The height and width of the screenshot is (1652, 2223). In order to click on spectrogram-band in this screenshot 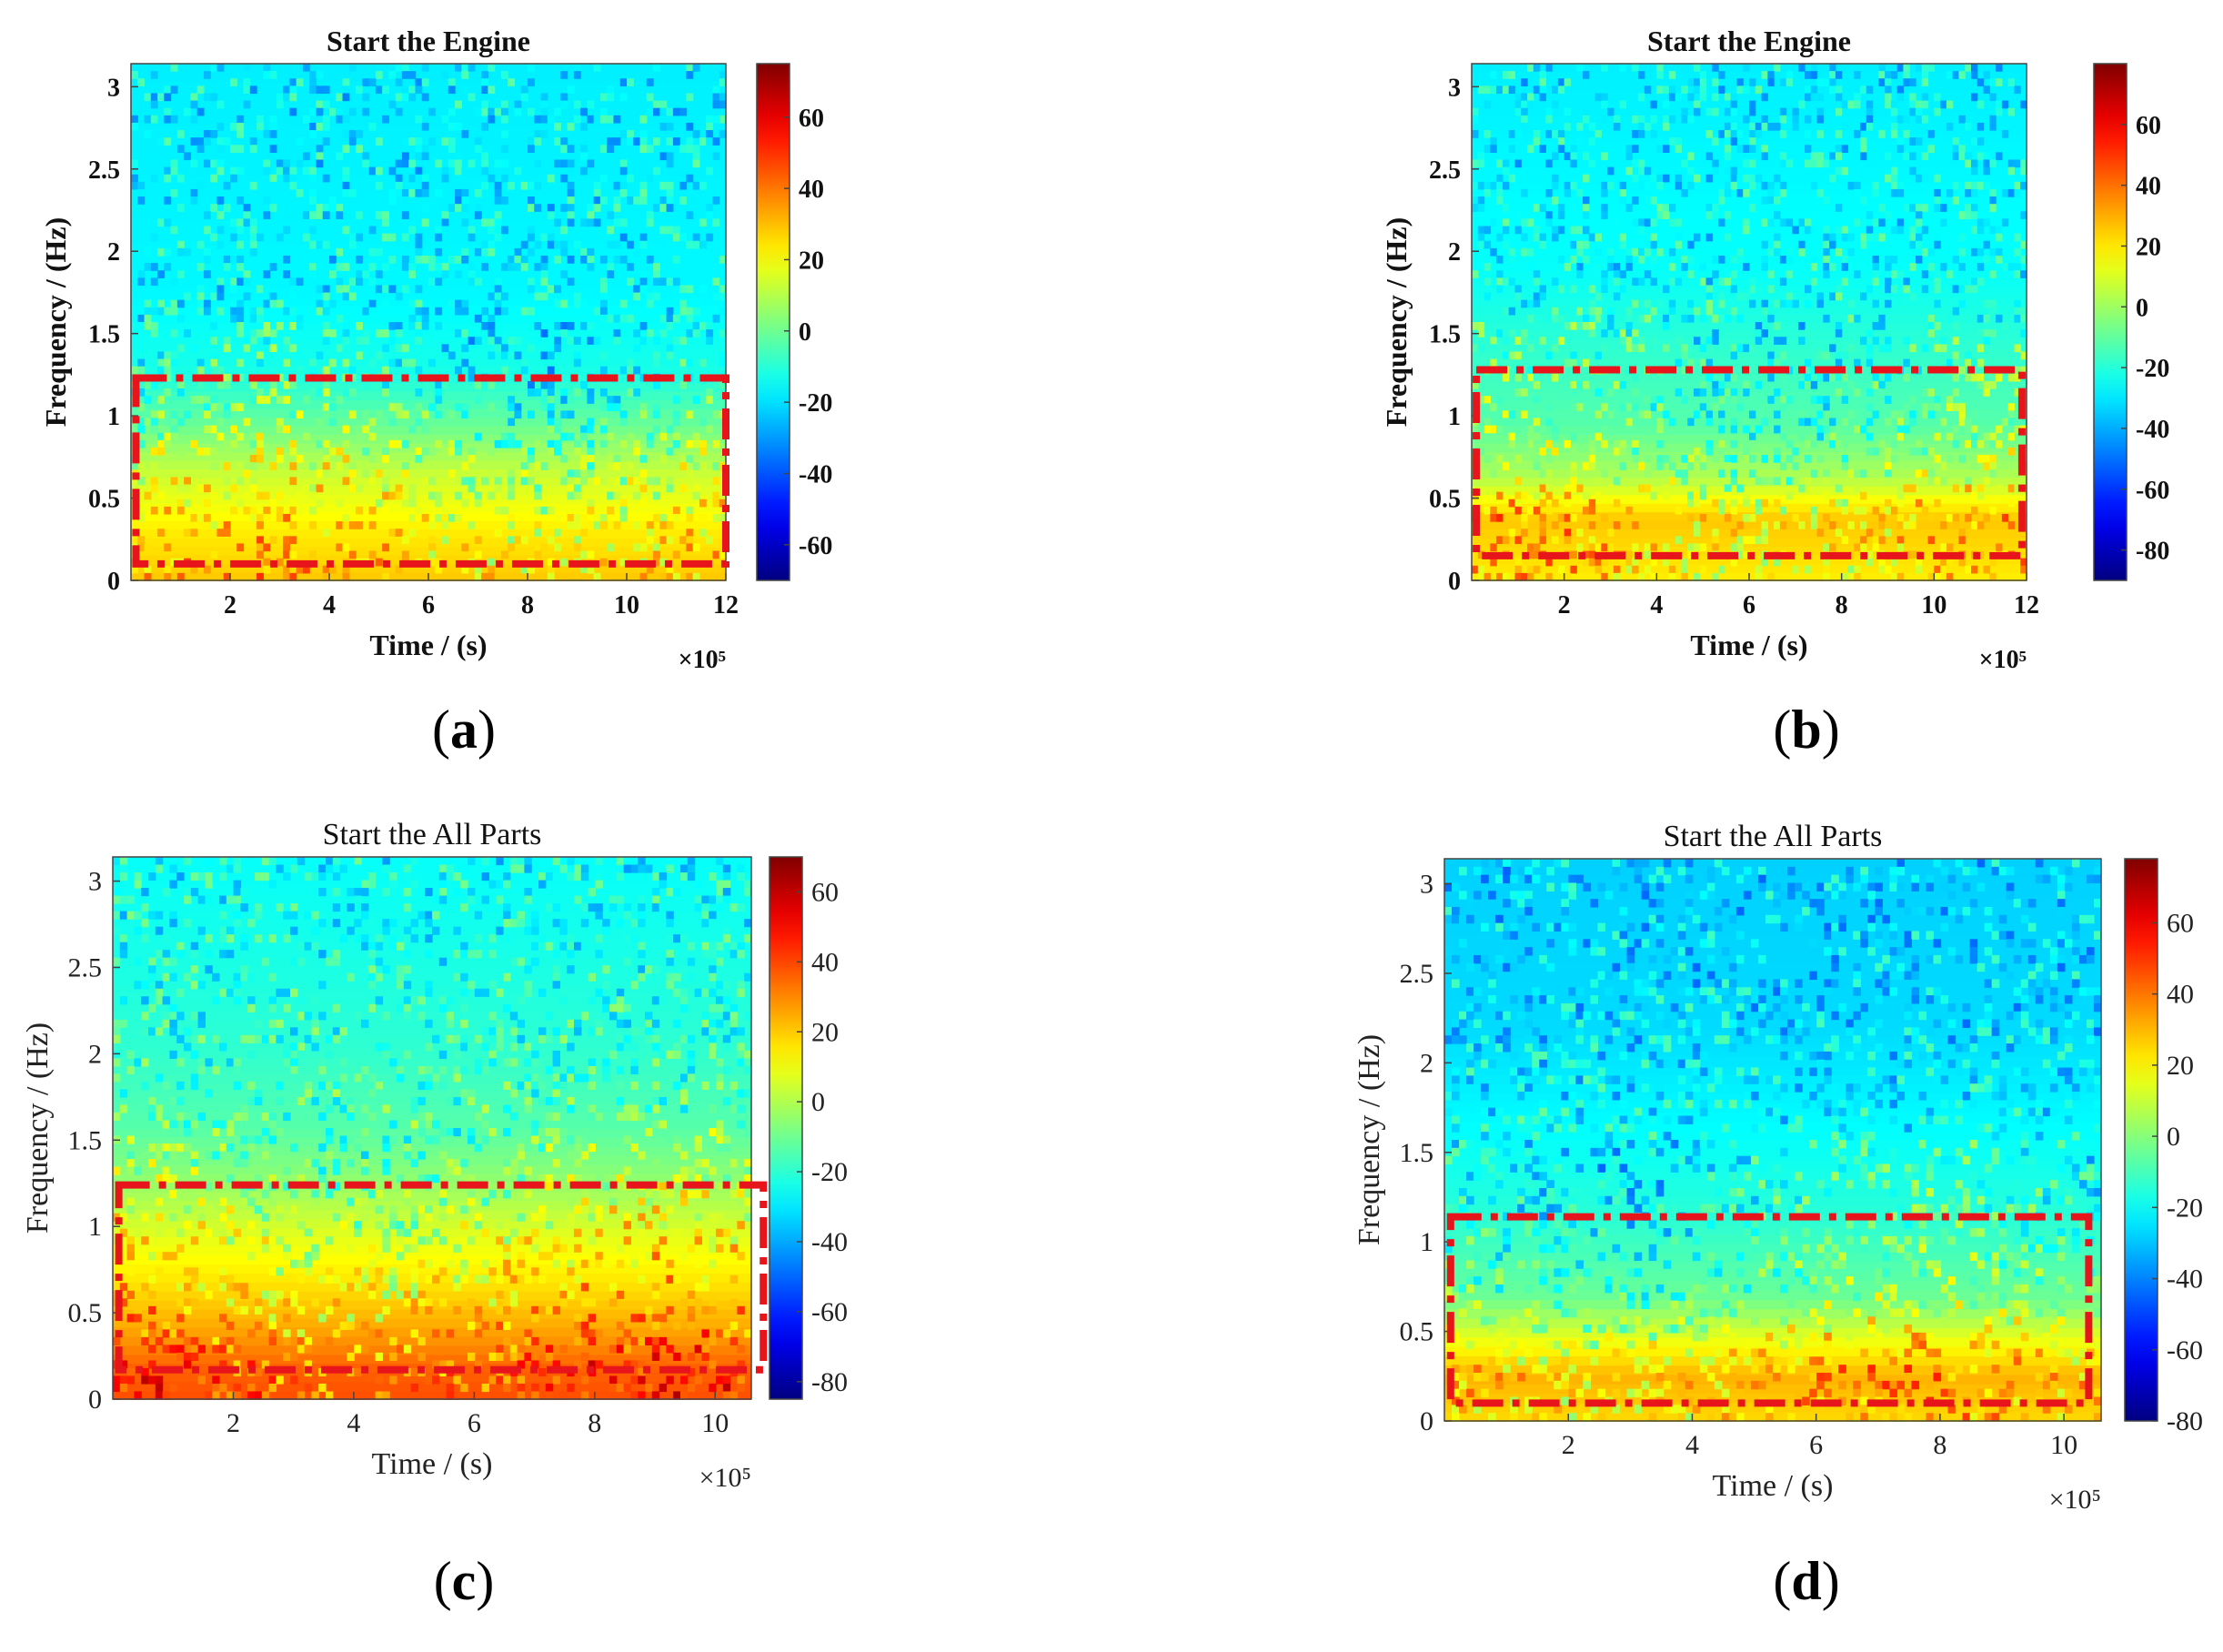, I will do `click(428, 301)`.